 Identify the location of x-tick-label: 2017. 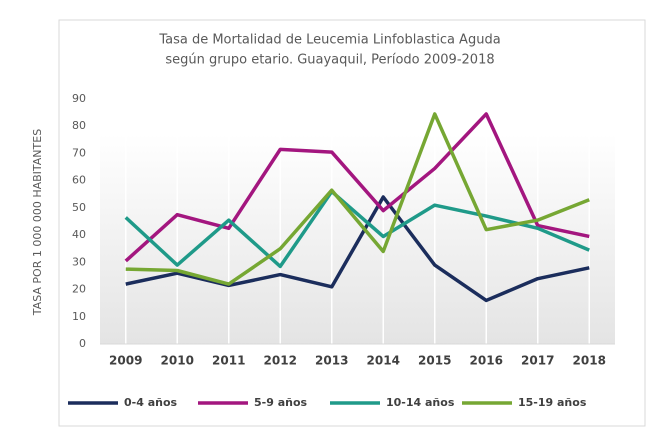
(537, 361).